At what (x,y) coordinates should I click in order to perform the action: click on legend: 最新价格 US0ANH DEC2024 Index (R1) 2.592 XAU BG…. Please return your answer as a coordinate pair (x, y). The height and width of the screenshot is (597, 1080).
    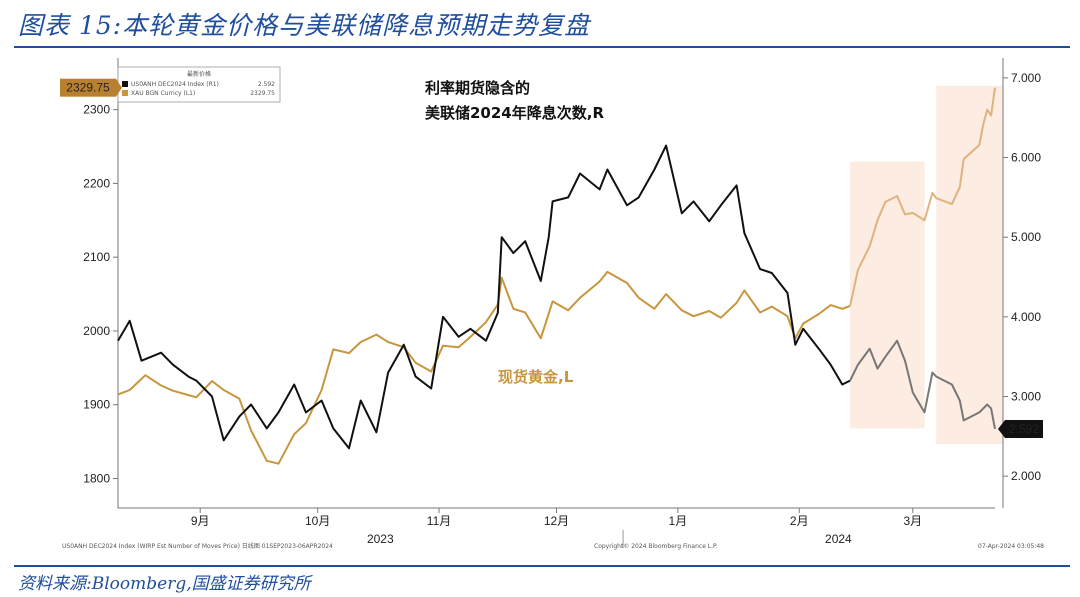
    Looking at the image, I should click on (199, 84).